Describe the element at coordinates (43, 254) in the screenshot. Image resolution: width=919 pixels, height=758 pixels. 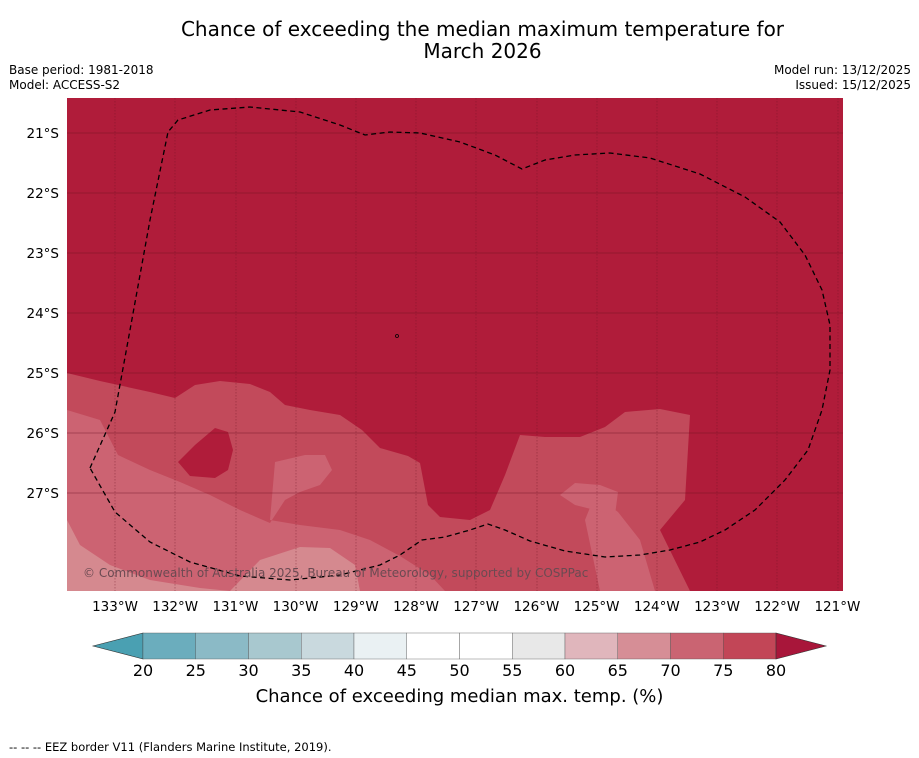
I see `lat-tick-label: 23°S` at that location.